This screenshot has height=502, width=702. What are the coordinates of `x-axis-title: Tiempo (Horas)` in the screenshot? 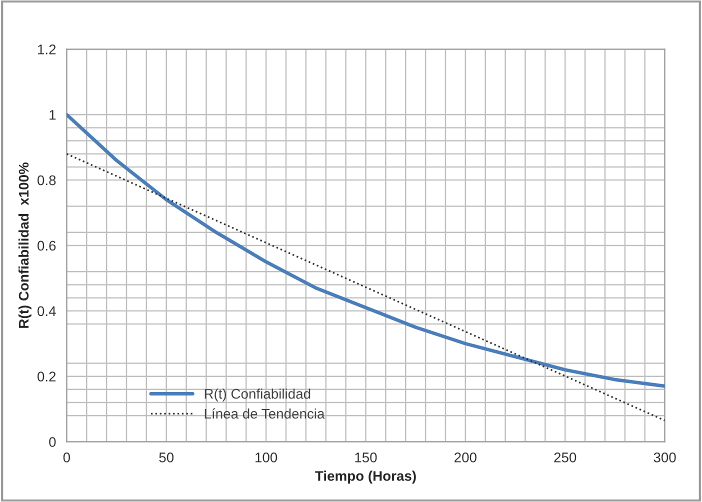 It's located at (365, 477).